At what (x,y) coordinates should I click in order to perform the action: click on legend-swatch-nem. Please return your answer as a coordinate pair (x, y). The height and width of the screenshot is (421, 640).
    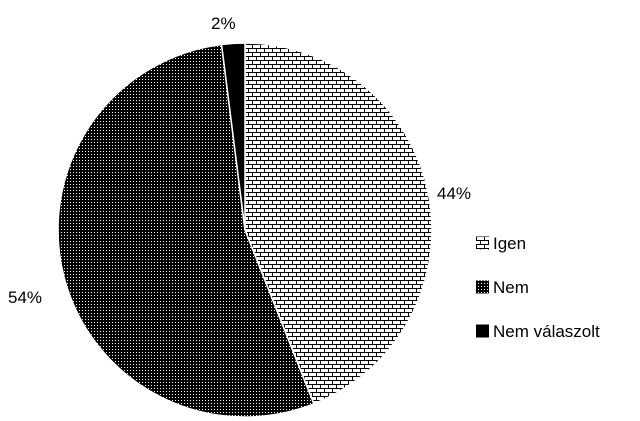
    Looking at the image, I should click on (482, 287).